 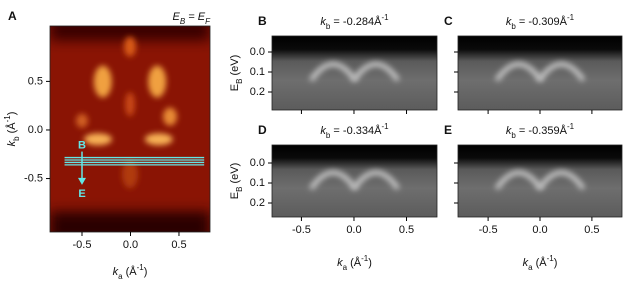 What do you see at coordinates (262, 130) in the screenshot?
I see `panel-letter: D` at bounding box center [262, 130].